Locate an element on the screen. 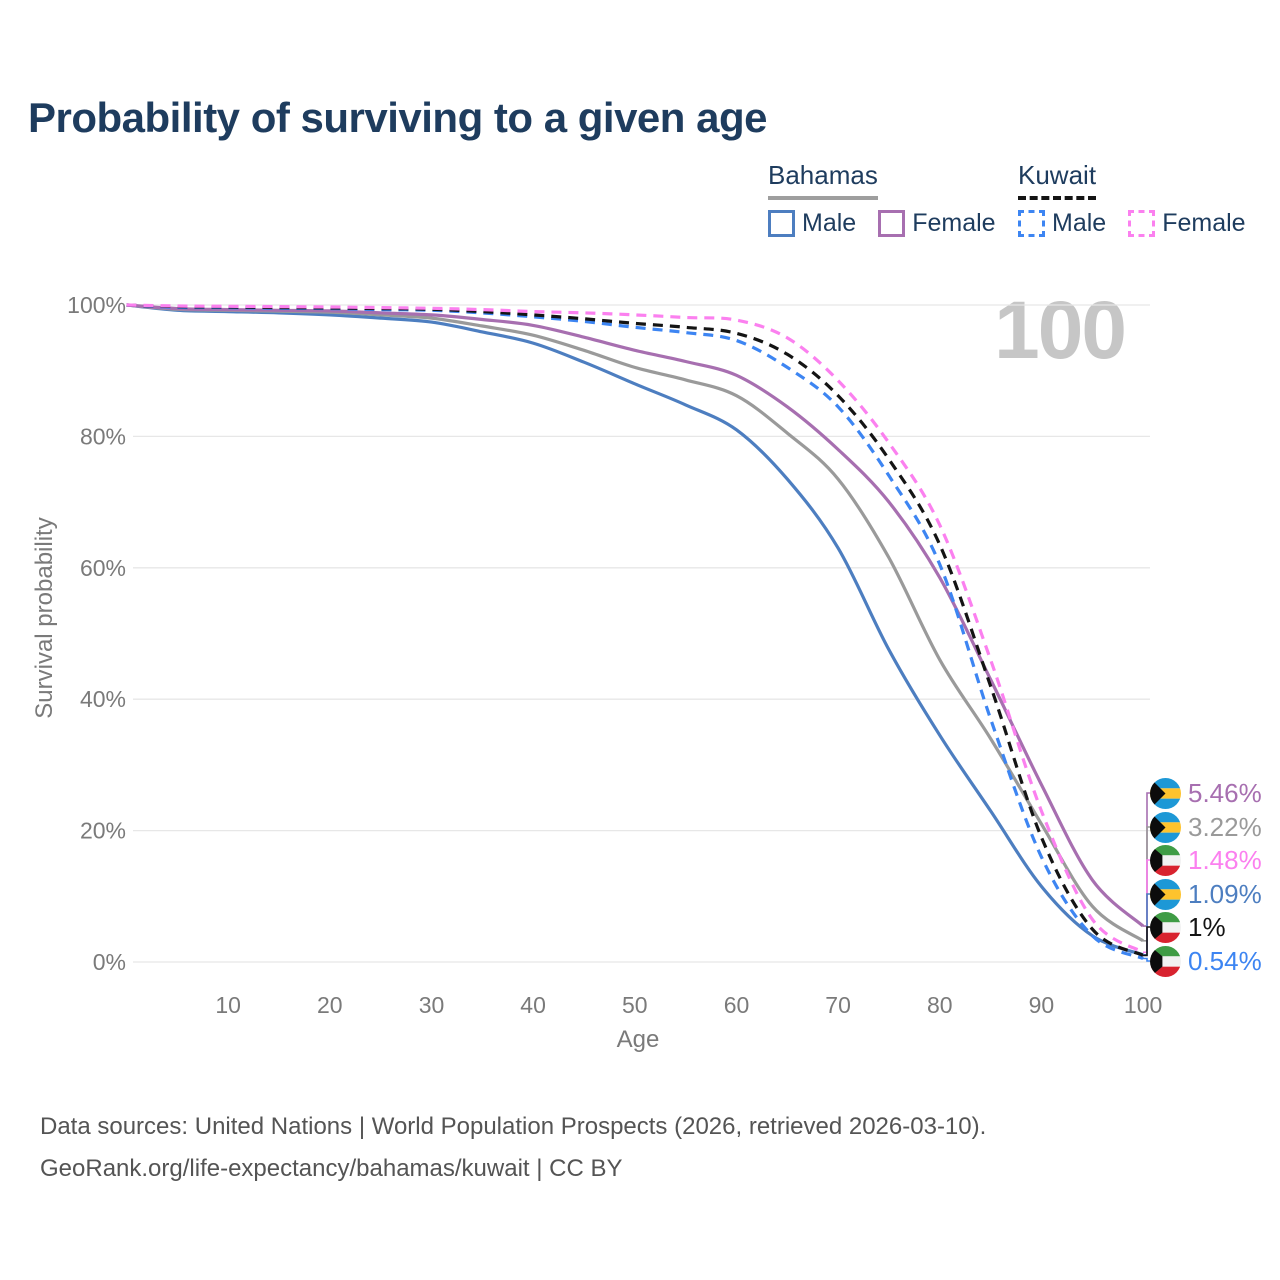 This screenshot has width=1280, height=1280. x-tick-label: 50 is located at coordinates (635, 1005).